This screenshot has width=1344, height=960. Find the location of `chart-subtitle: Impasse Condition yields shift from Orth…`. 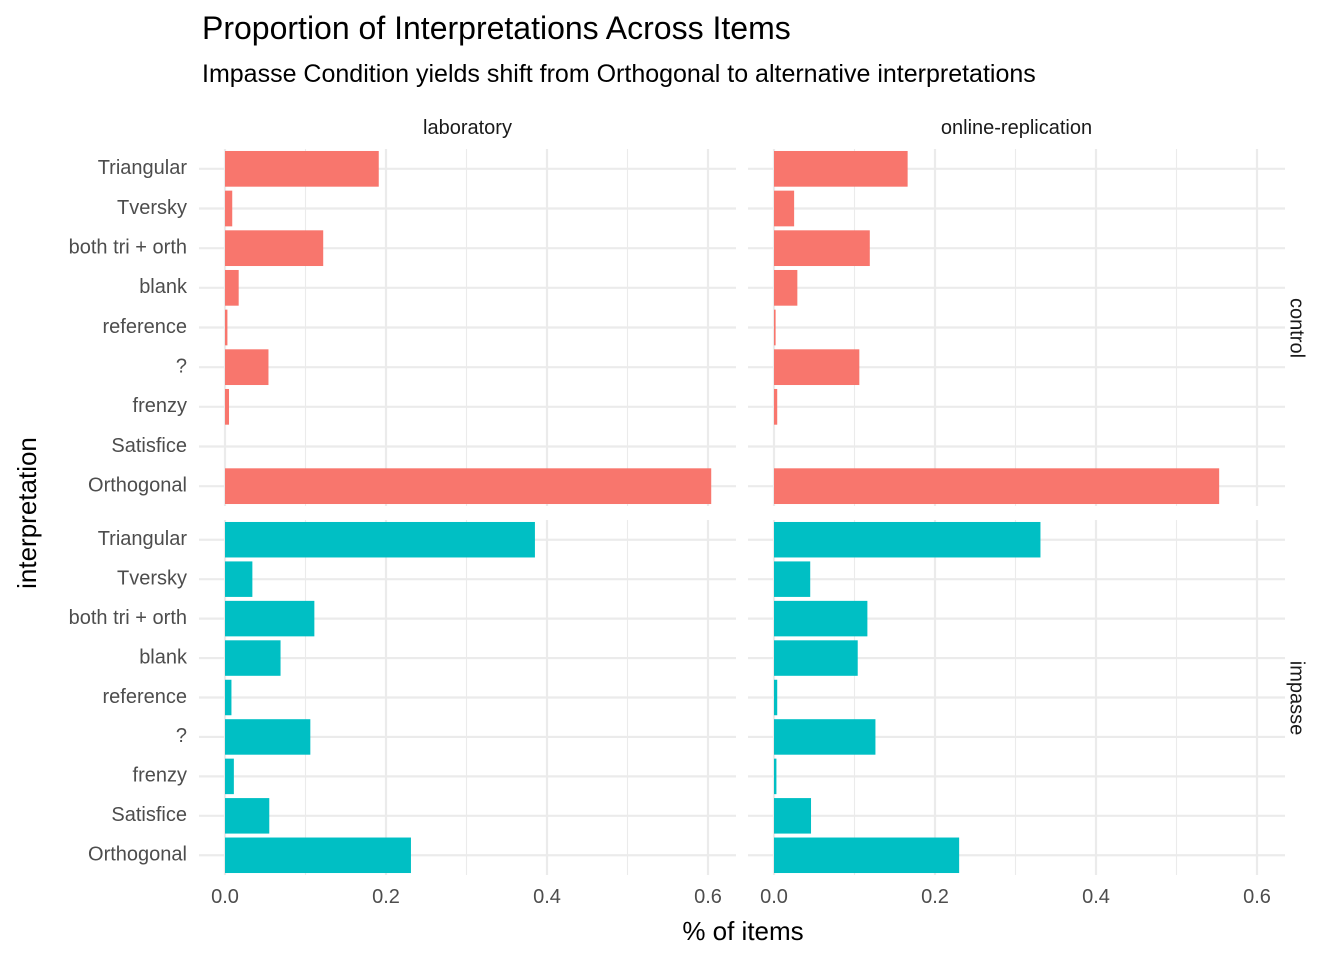

chart-subtitle: Impasse Condition yields shift from Orth… is located at coordinates (619, 74).